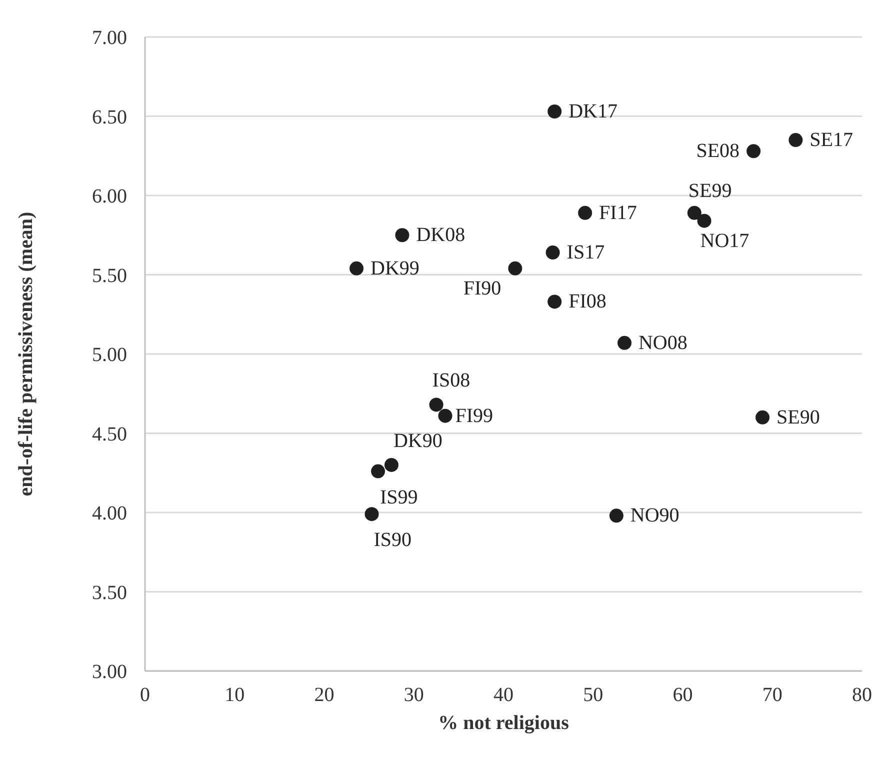 This screenshot has height=759, width=879. What do you see at coordinates (504, 695) in the screenshot?
I see `x-tick-label: 40` at bounding box center [504, 695].